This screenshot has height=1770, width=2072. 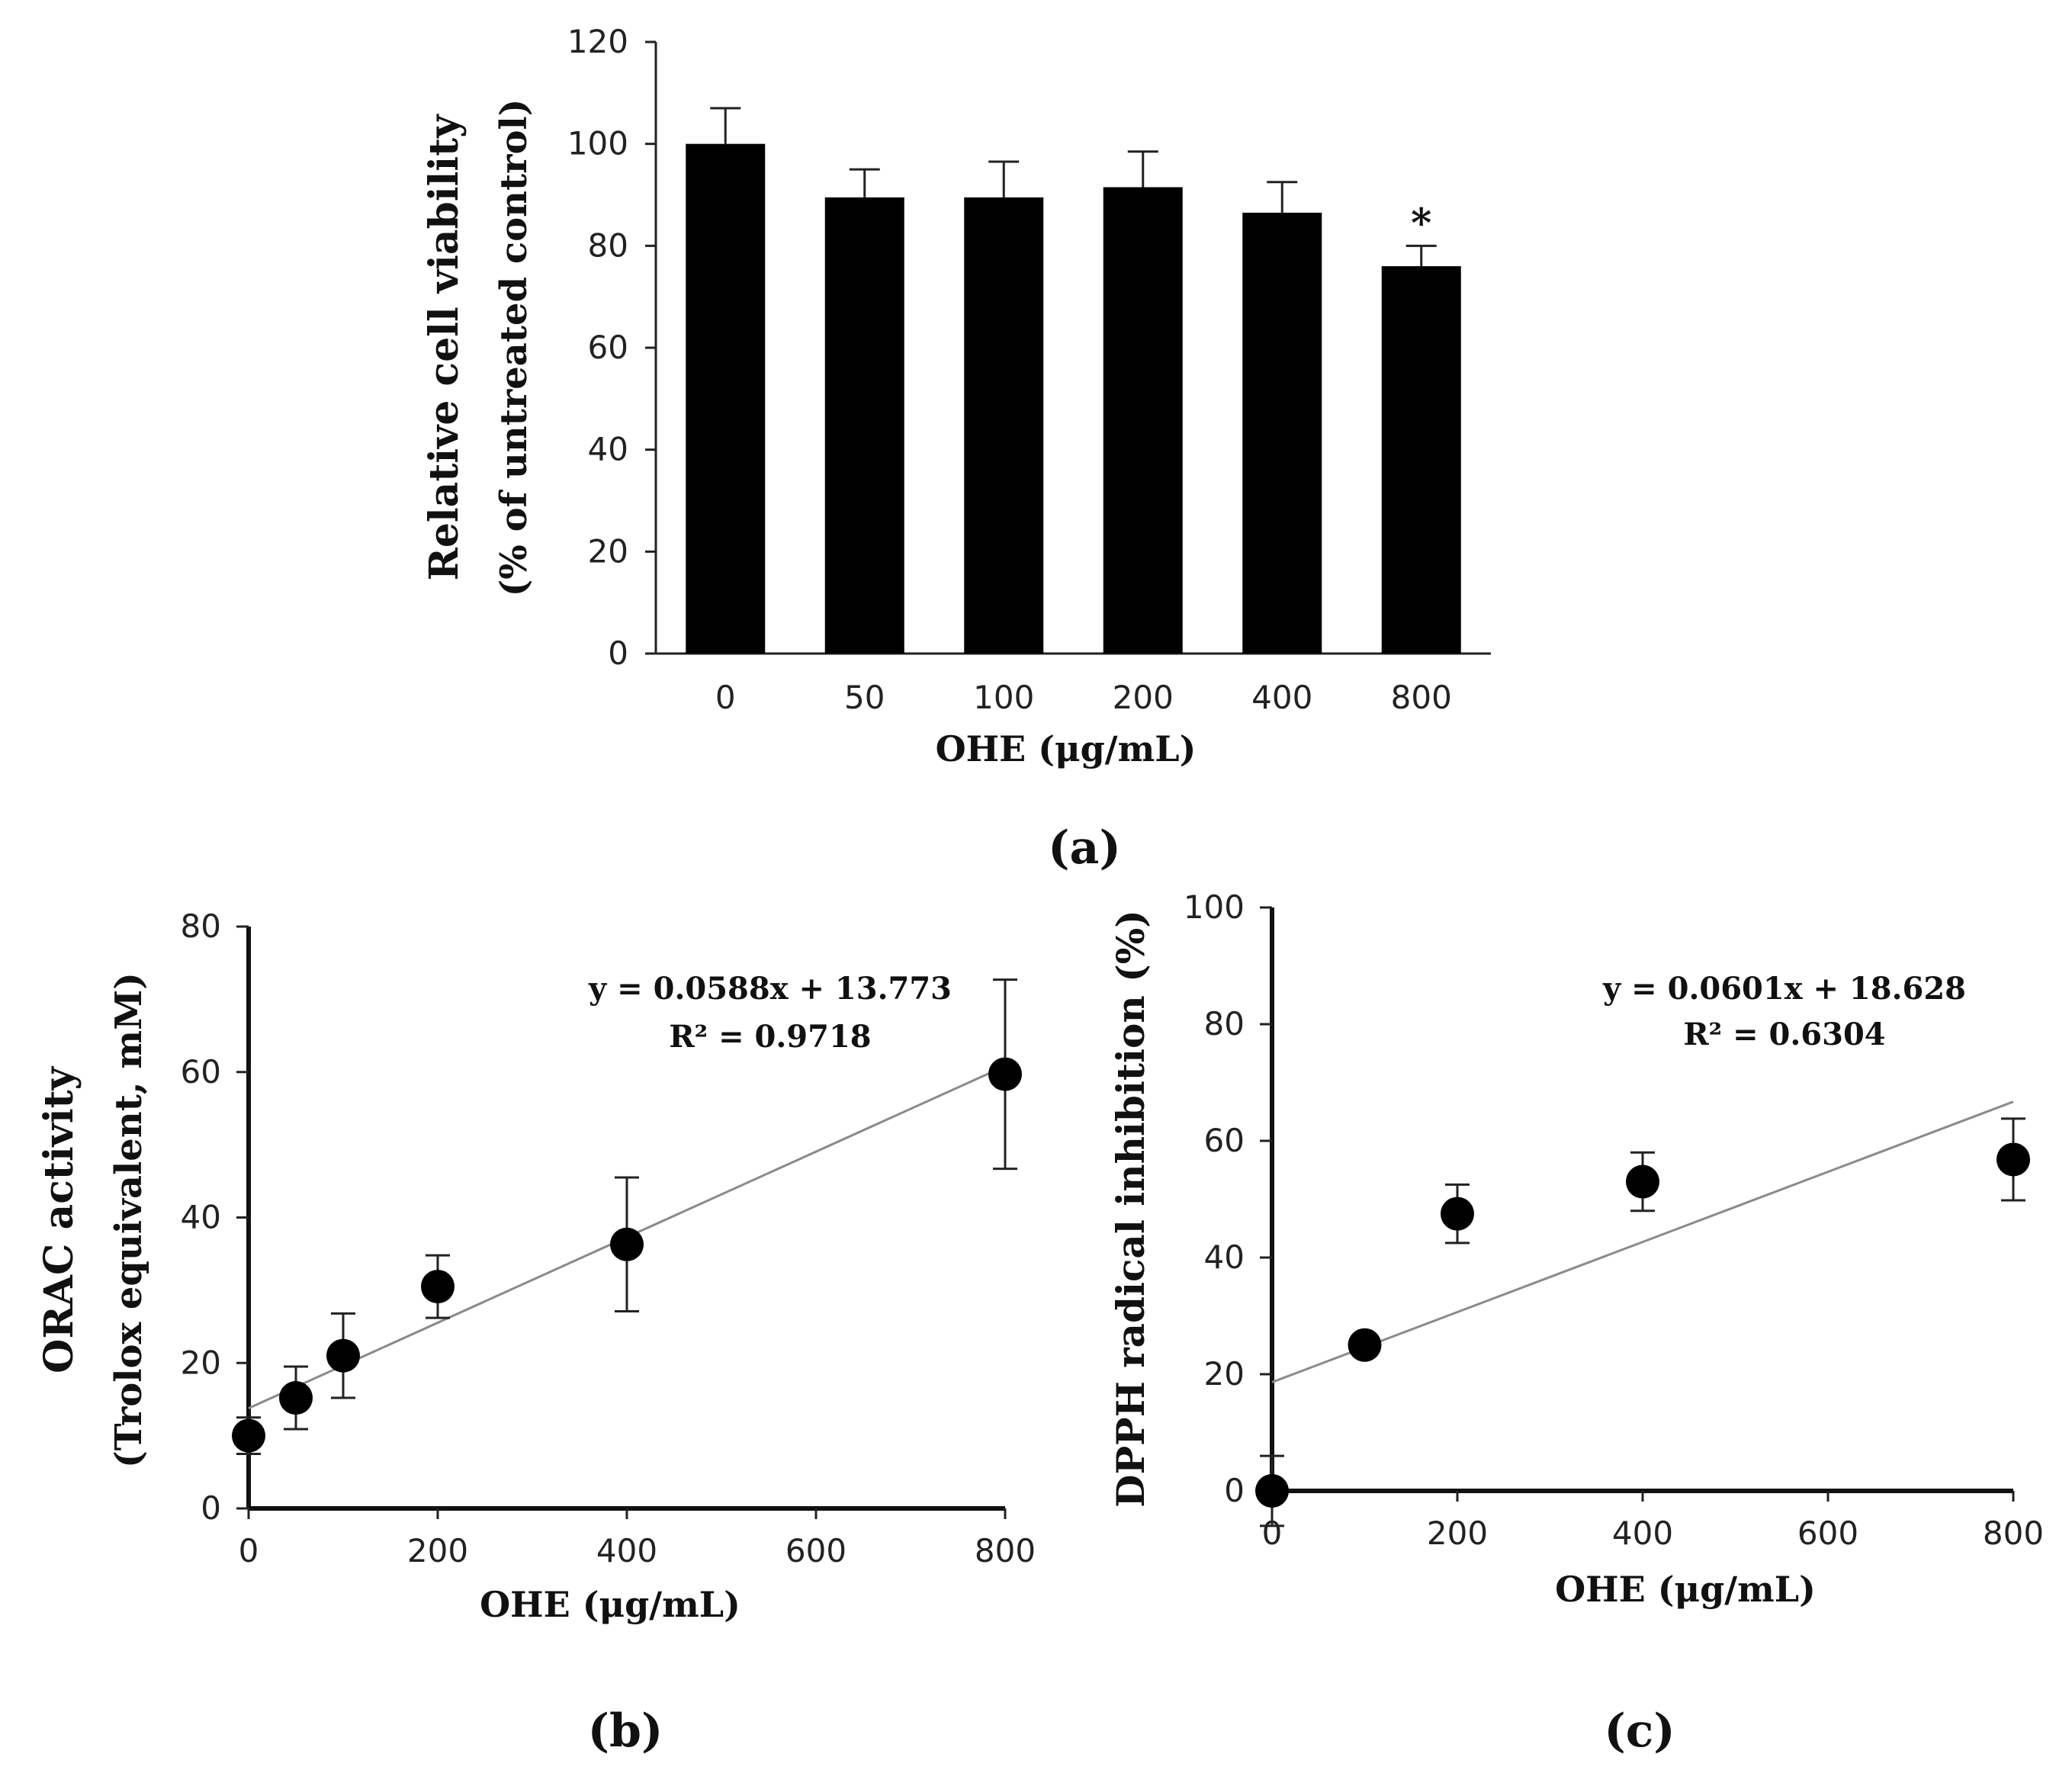 I want to click on a-x-tick-label: 100, so click(x=1004, y=697).